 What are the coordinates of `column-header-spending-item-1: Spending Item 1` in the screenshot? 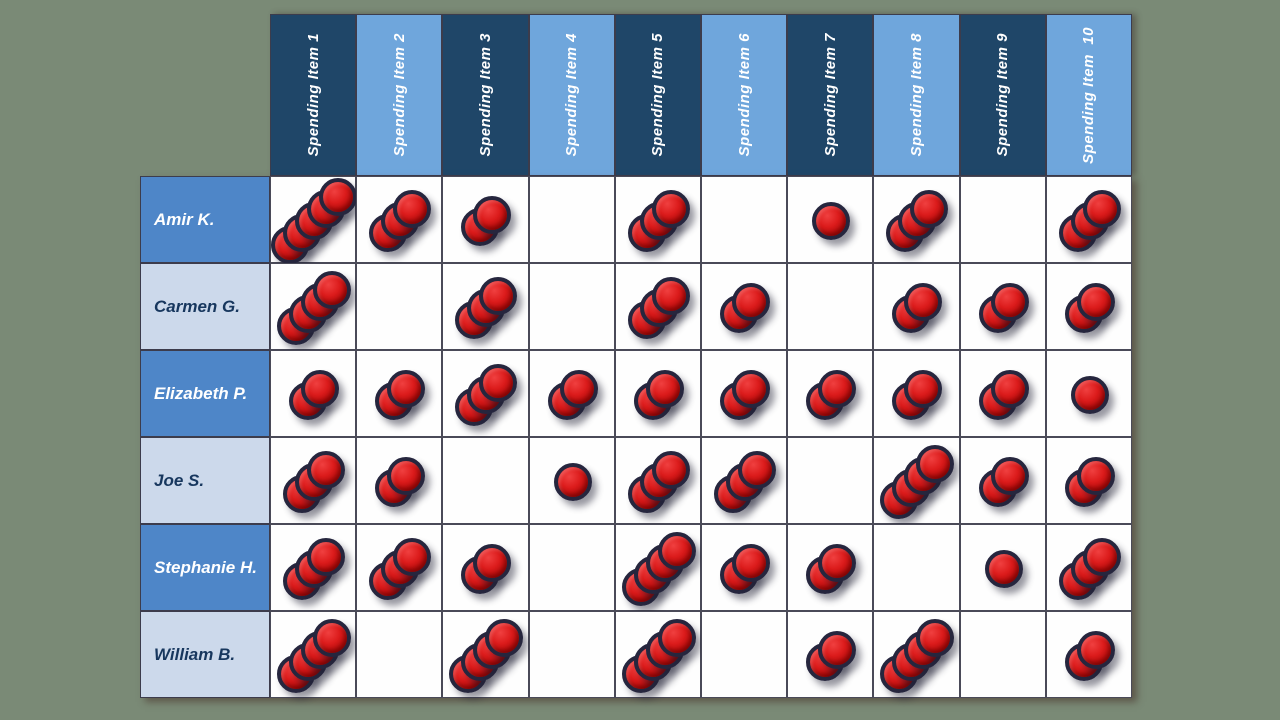 It's located at (313, 95).